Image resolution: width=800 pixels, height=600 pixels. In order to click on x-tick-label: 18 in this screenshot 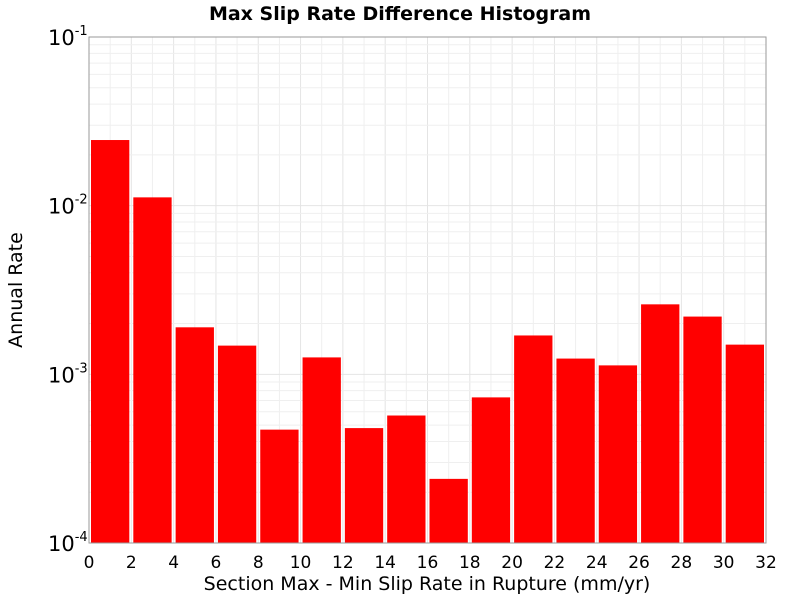, I will do `click(470, 563)`.